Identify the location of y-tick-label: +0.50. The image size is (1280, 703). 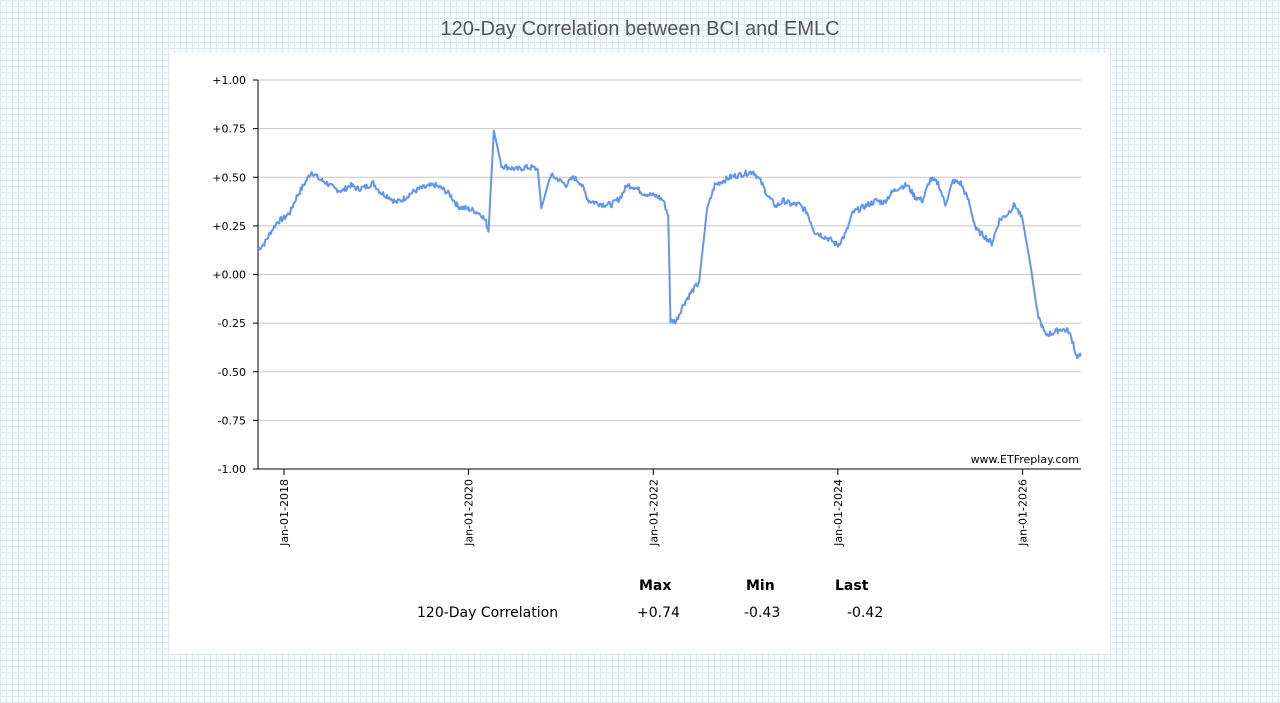
(229, 177).